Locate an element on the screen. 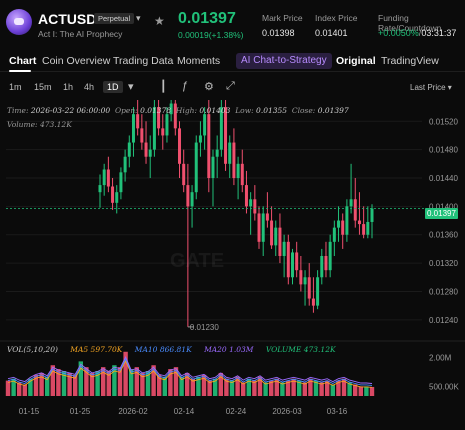 The width and height of the screenshot is (465, 430). time-tick-label: 2026-03 is located at coordinates (287, 411).